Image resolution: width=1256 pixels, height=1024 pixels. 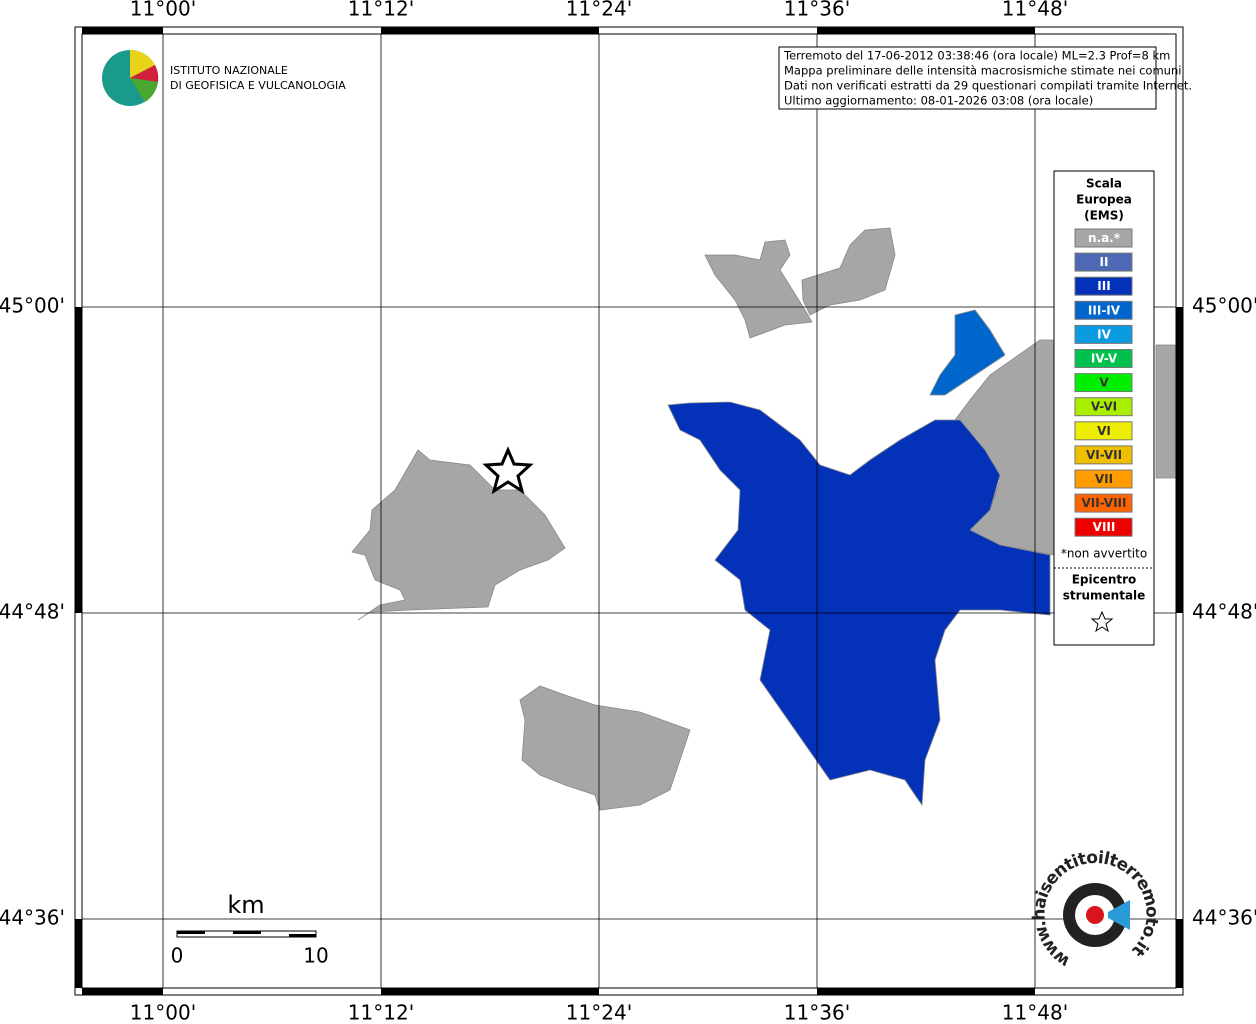 I want to click on info-frame, so click(x=967, y=78).